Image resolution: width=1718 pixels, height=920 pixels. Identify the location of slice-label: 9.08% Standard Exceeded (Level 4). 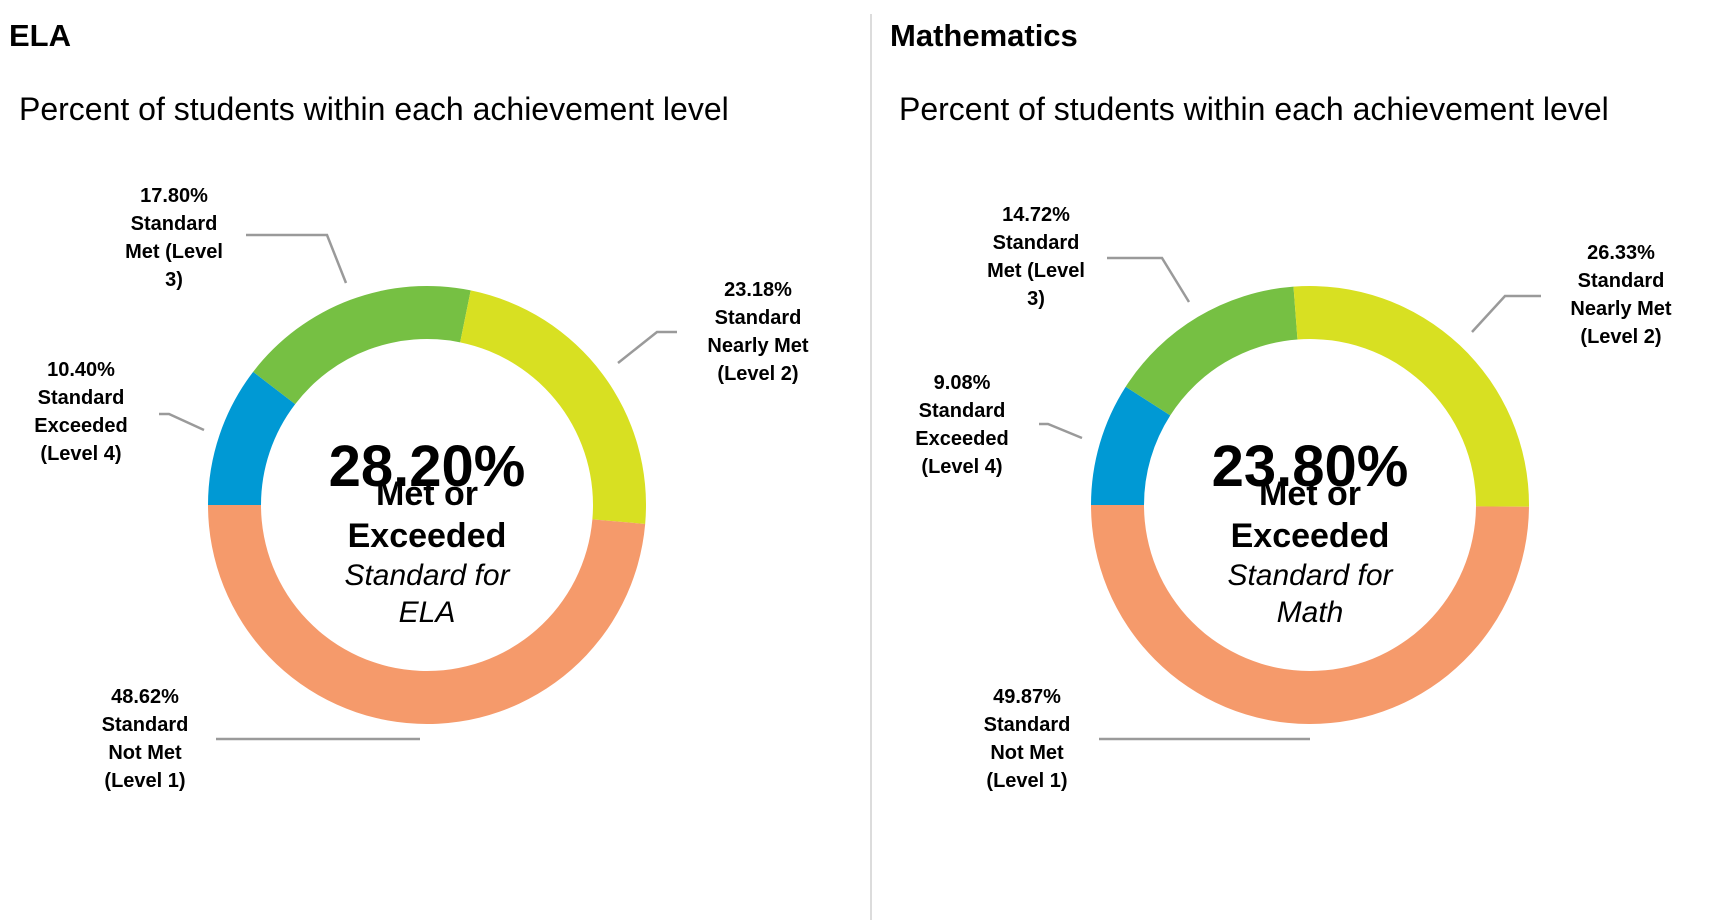
(962, 425).